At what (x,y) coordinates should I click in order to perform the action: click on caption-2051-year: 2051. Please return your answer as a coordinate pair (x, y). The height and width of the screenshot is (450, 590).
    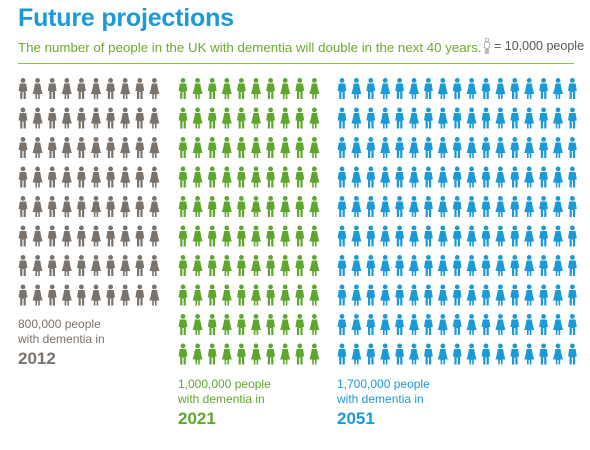
    Looking at the image, I should click on (356, 418).